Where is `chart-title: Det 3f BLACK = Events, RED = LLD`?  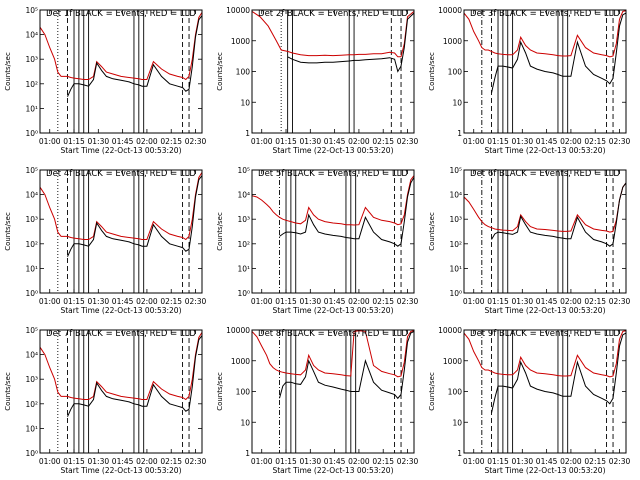 chart-title: Det 3f BLACK = Events, RED = LLD is located at coordinates (545, 14).